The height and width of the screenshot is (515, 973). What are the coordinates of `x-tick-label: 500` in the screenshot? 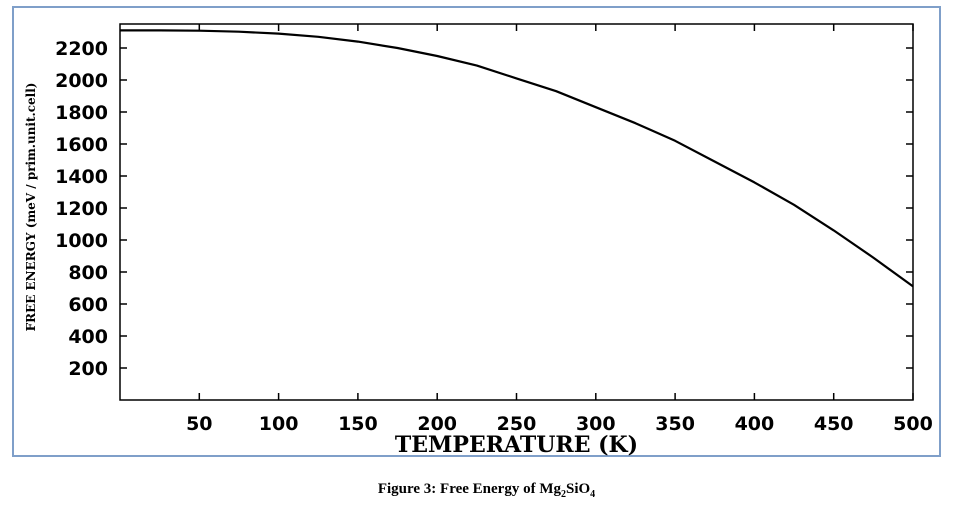 It's located at (913, 424).